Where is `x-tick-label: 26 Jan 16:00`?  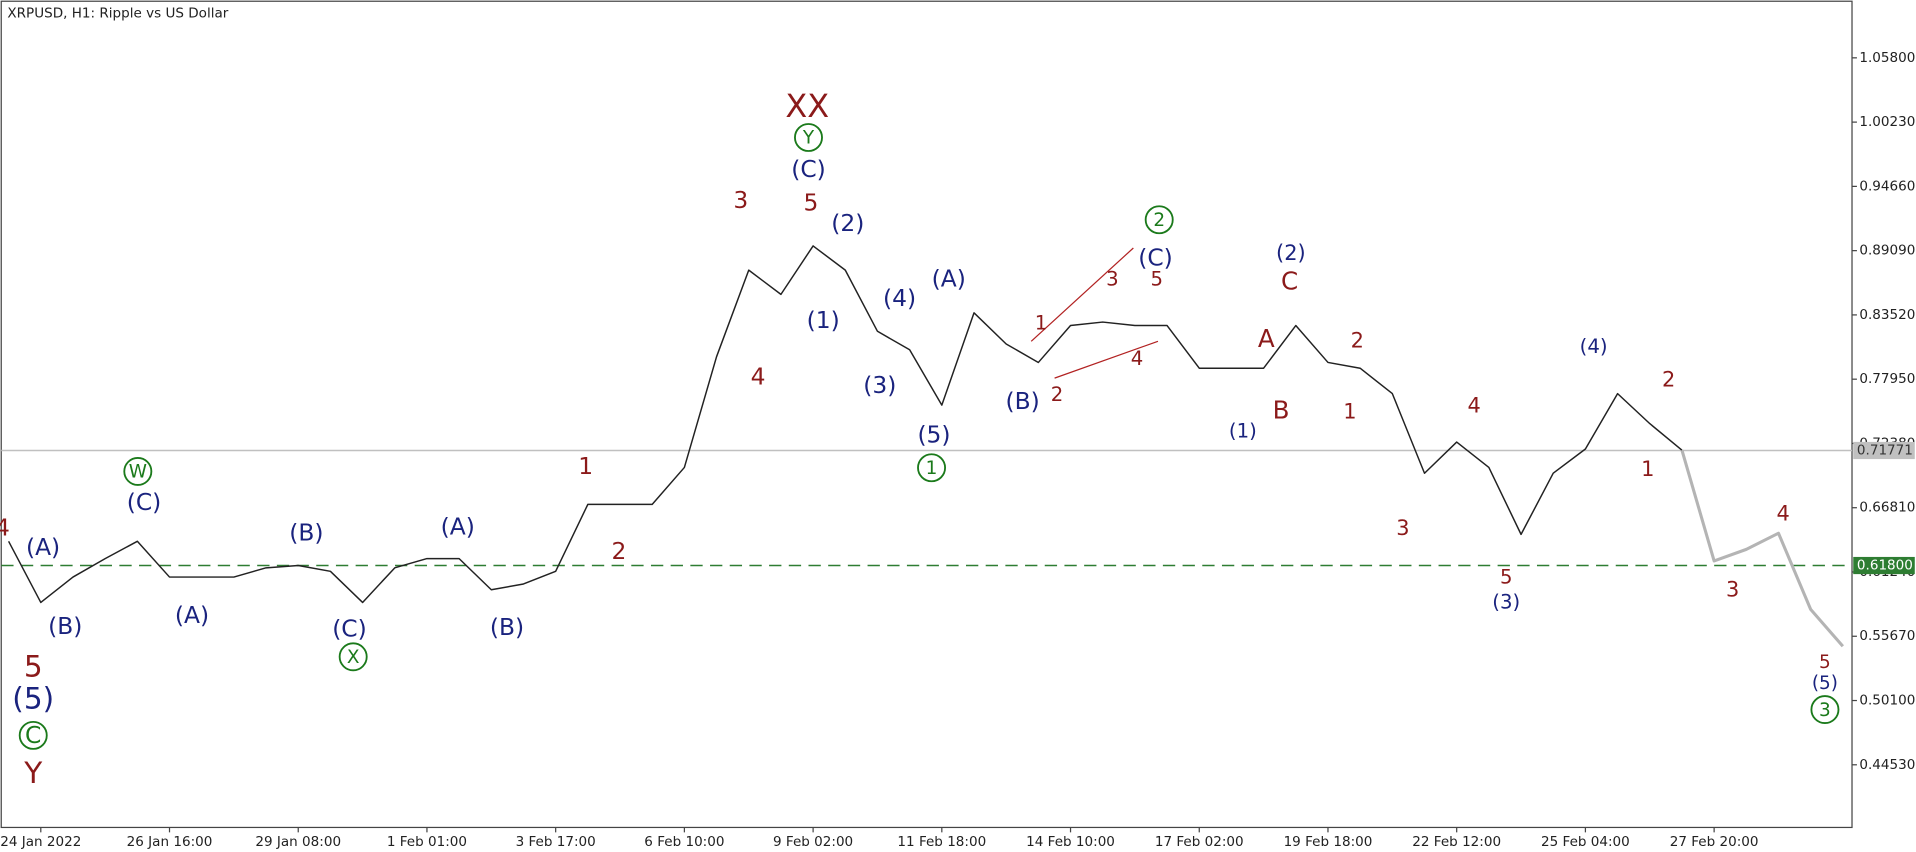 x-tick-label: 26 Jan 16:00 is located at coordinates (170, 842).